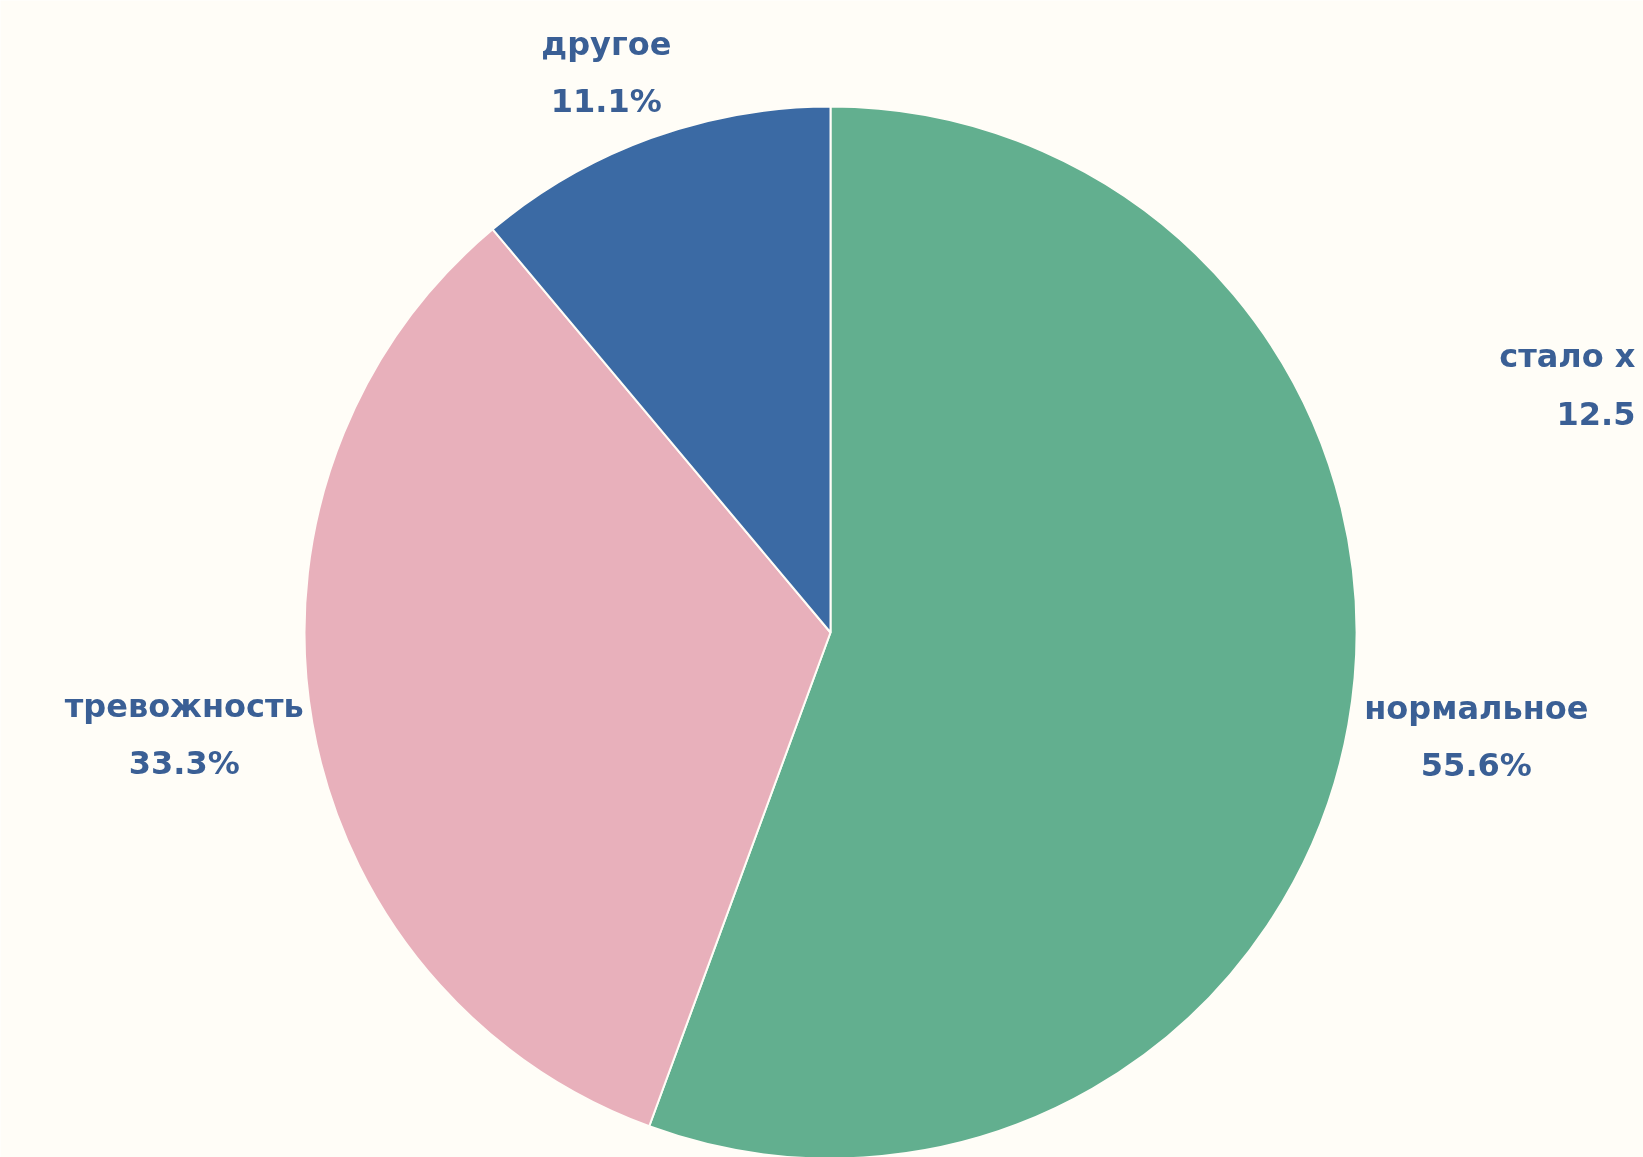 The height and width of the screenshot is (1157, 1643). What do you see at coordinates (1596, 414) in the screenshot?
I see `text: 12.5` at bounding box center [1596, 414].